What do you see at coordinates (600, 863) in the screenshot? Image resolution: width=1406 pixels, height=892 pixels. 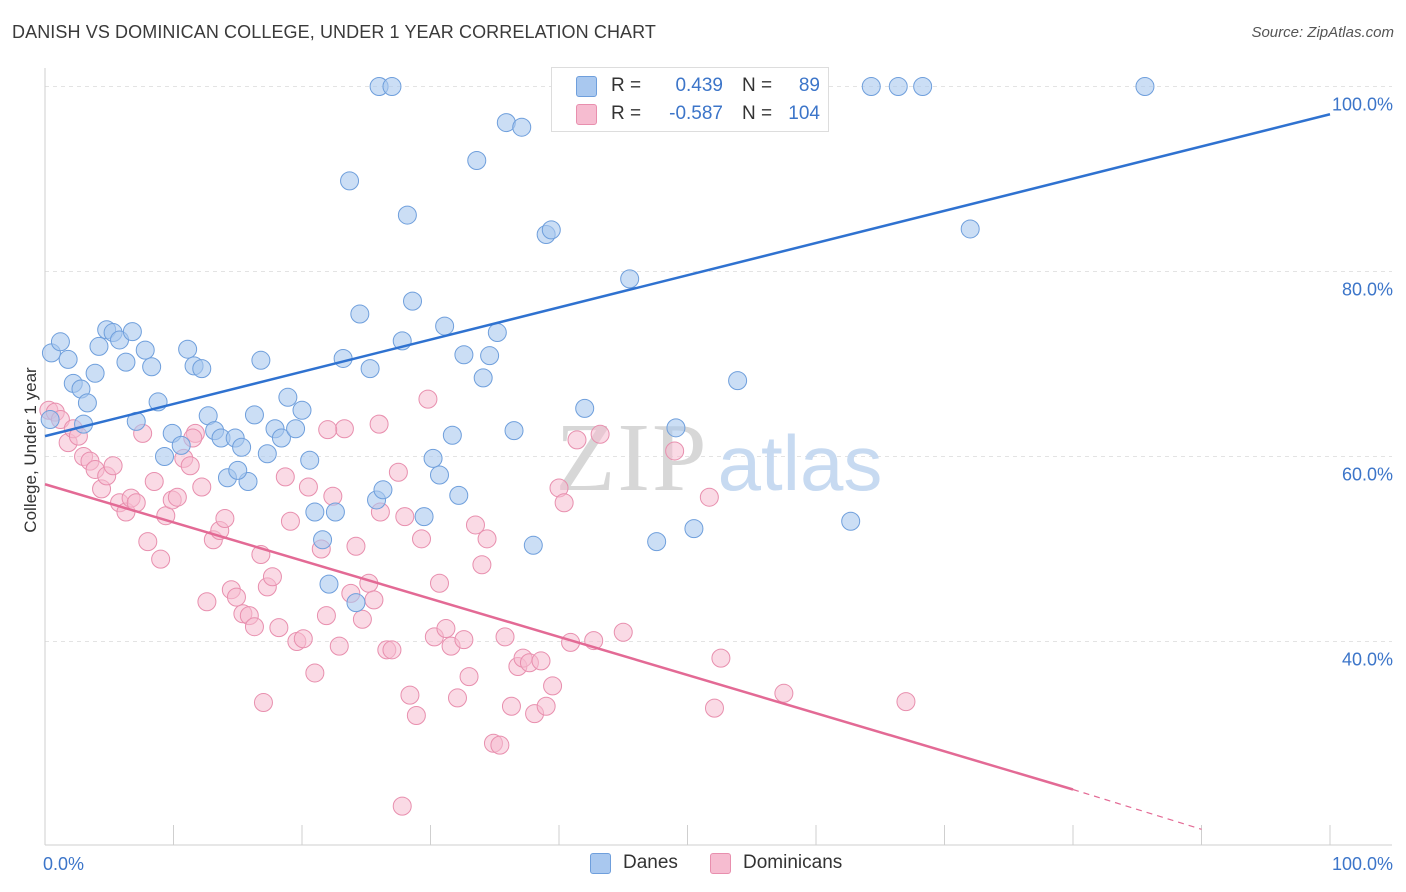 I see `legend-danes-swatch` at bounding box center [600, 863].